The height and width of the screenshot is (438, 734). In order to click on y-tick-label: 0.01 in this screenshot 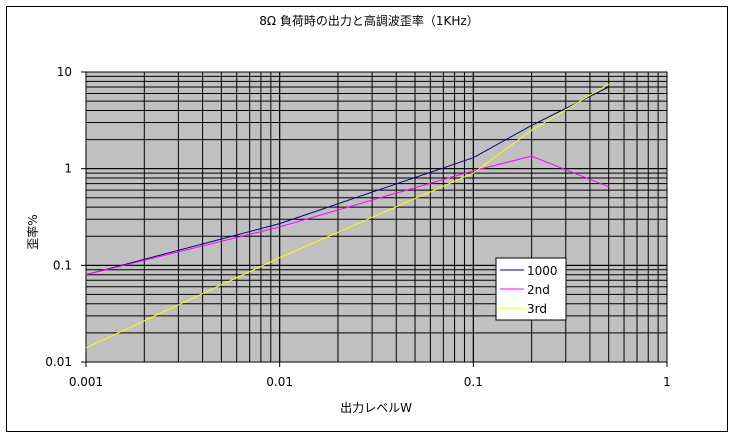, I will do `click(58, 362)`.